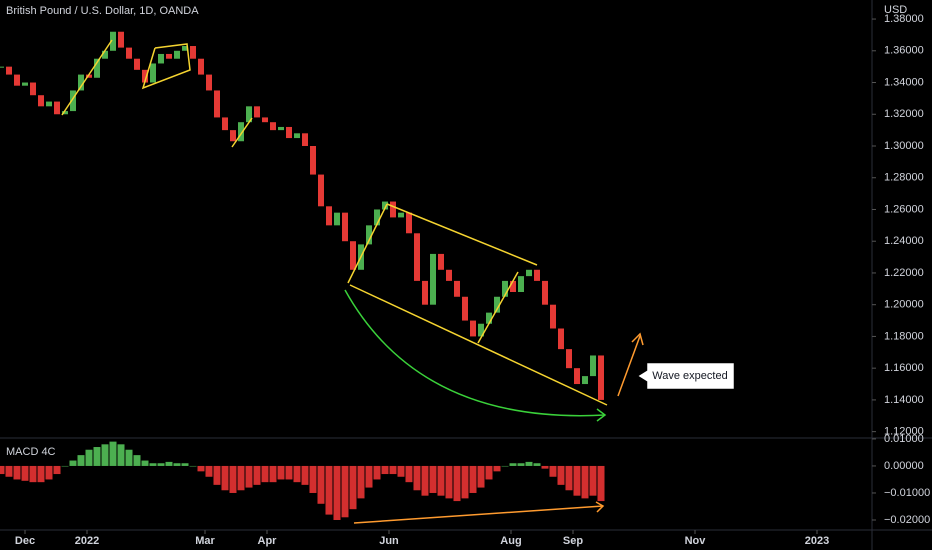 The image size is (932, 550). I want to click on y-tick-label: 1.22000, so click(904, 273).